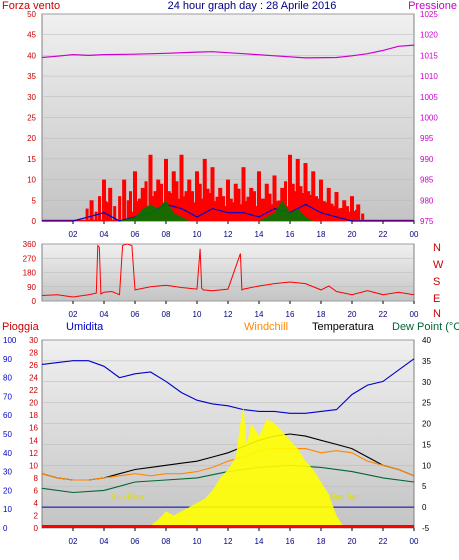 The height and width of the screenshot is (560, 459). I want to click on pressure-tick-label: 1005, so click(429, 97).